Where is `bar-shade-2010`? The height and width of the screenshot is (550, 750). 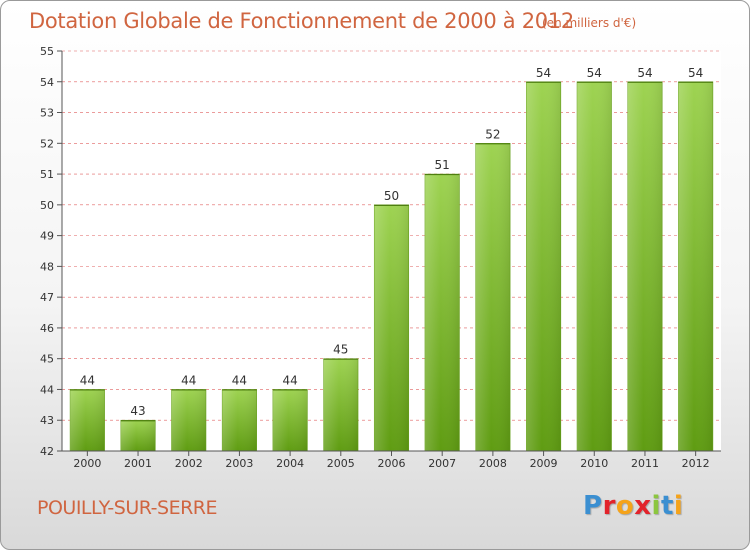 bar-shade-2010 is located at coordinates (594, 266).